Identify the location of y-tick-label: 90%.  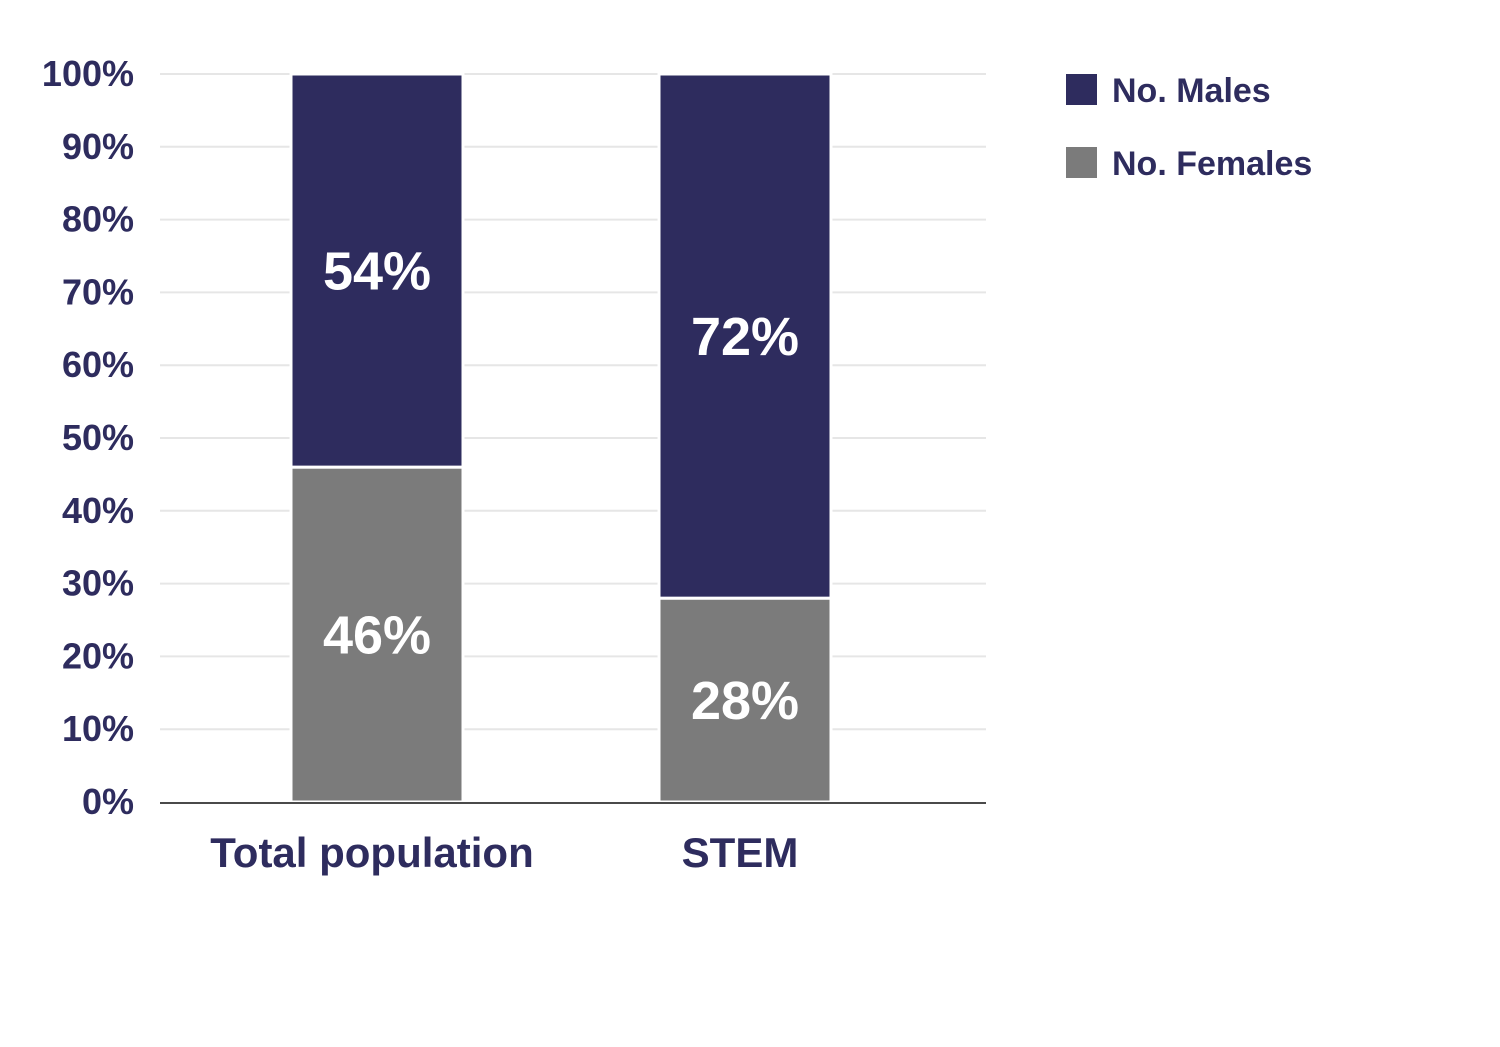
(98, 146).